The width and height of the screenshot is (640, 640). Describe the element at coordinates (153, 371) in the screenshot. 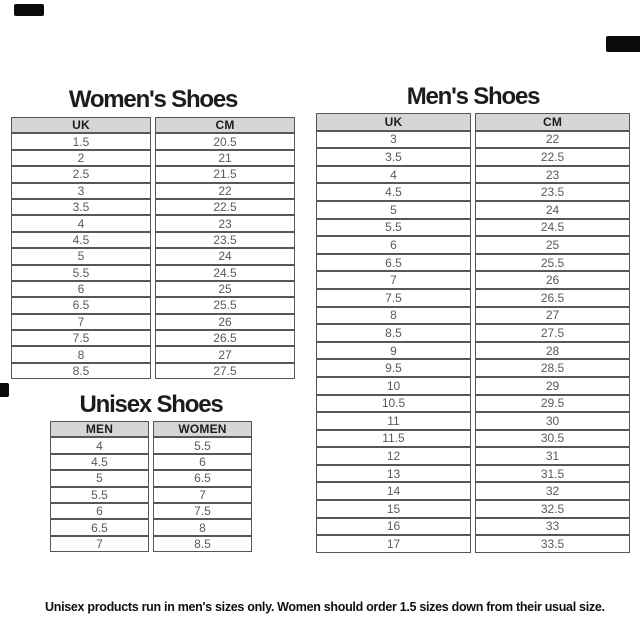

I see `table-row: 8.5 27.5` at that location.